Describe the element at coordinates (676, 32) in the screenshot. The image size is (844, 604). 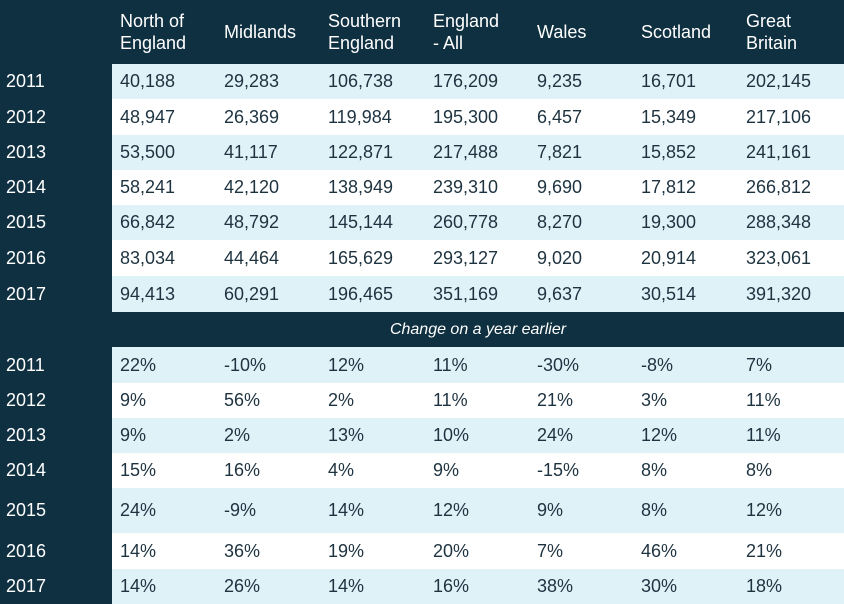
I see `column-header-line: Scotland` at that location.